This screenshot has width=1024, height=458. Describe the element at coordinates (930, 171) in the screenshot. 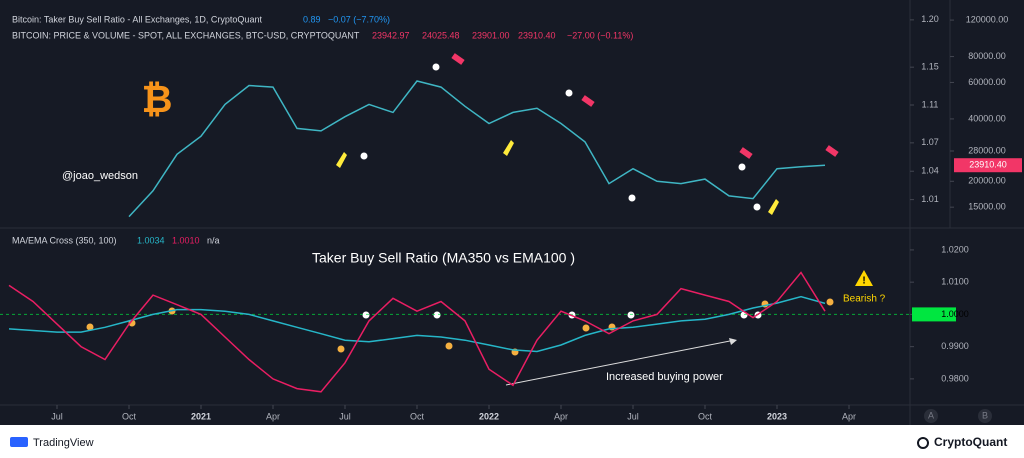

I see `y-tick-label: 1.04` at that location.